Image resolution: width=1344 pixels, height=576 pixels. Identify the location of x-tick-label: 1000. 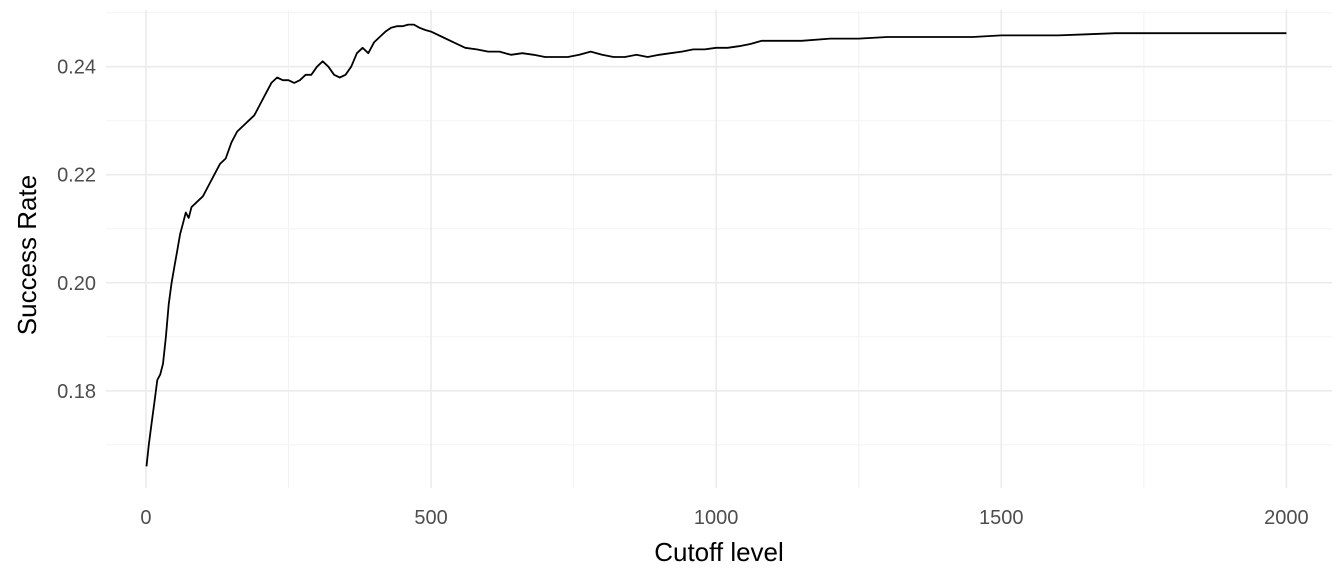
(716, 518).